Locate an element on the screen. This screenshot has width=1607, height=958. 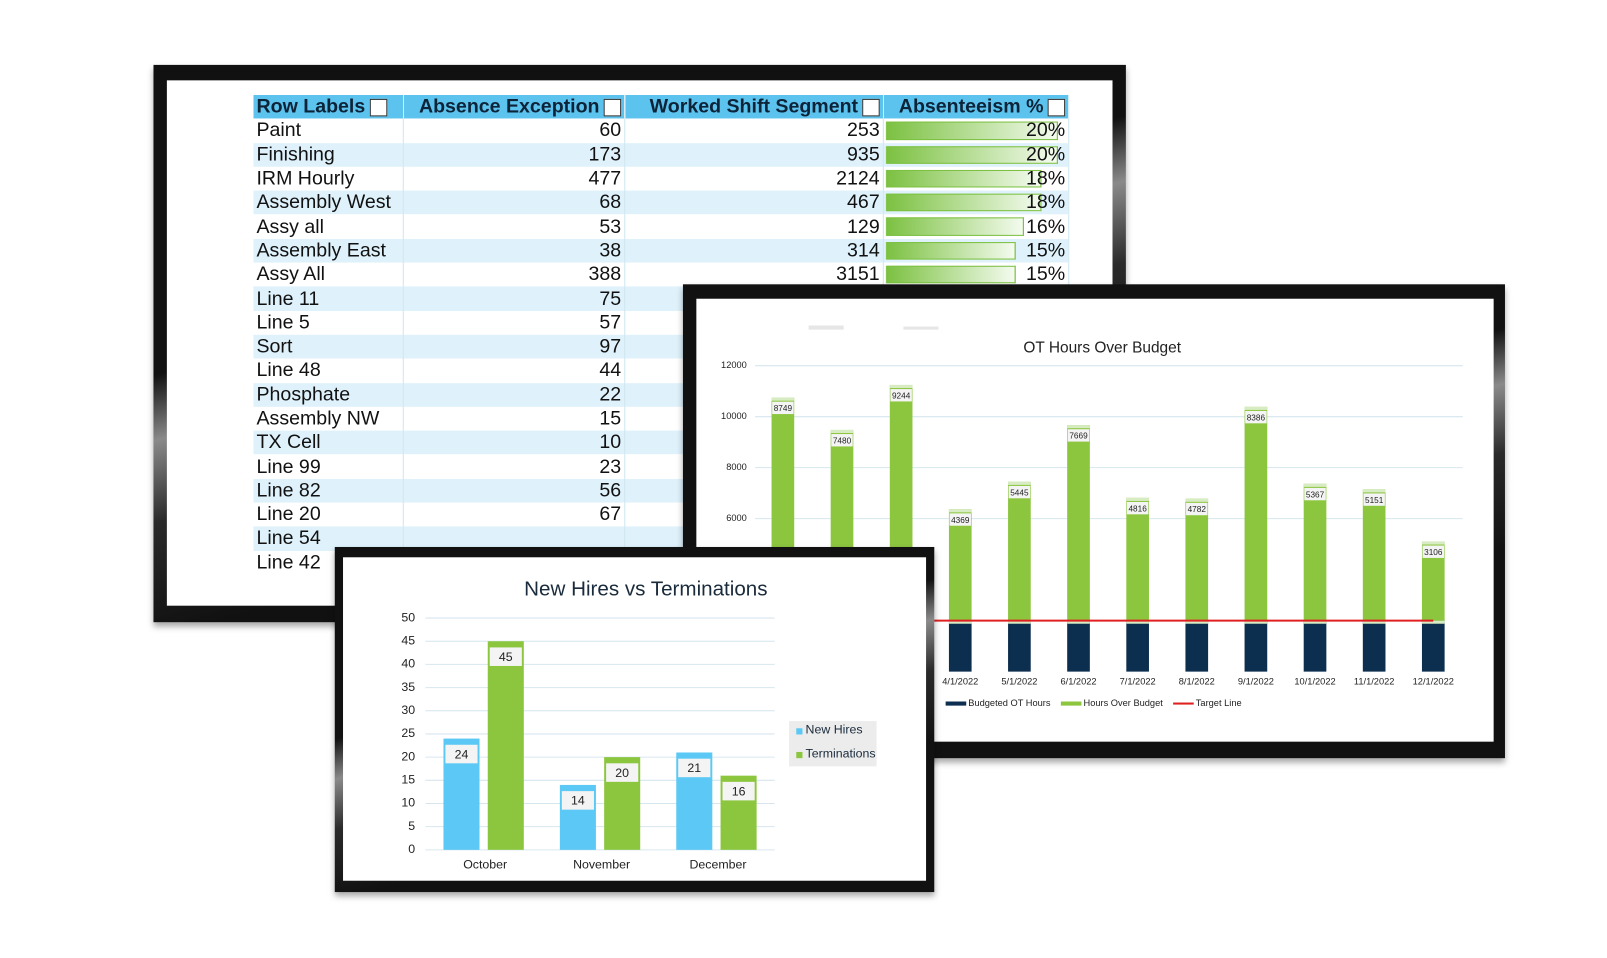
cell: 173 is located at coordinates (514, 154).